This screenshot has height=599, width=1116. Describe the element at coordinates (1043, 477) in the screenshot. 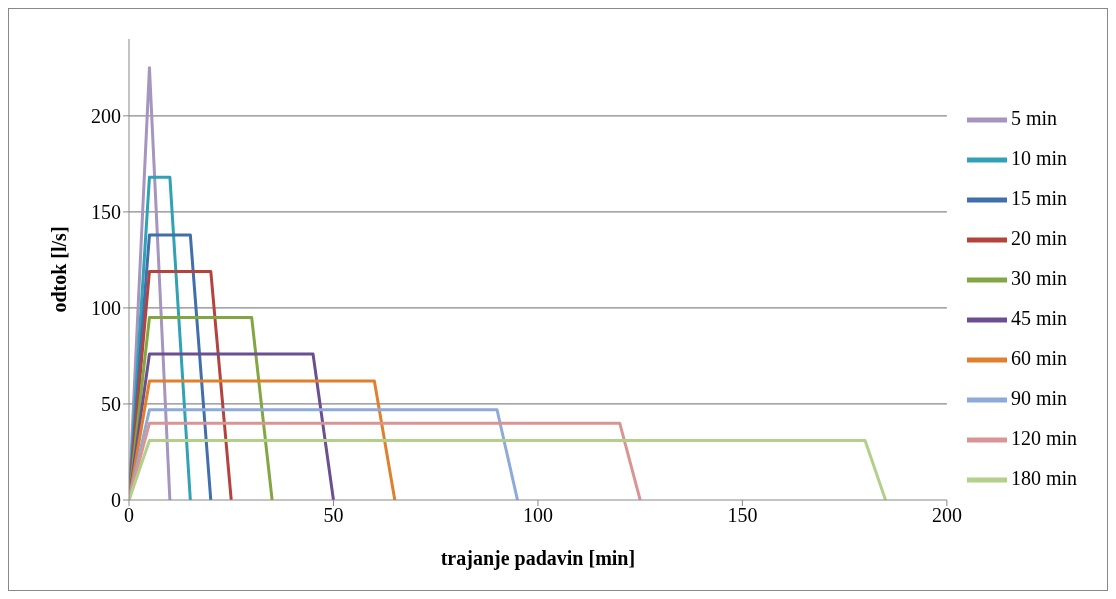

I see `legend-label: 180 min` at that location.